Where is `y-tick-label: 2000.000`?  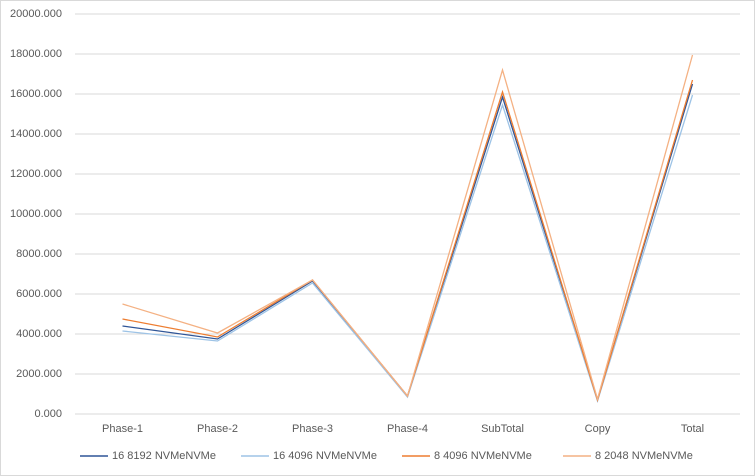
y-tick-label: 2000.000 is located at coordinates (39, 374).